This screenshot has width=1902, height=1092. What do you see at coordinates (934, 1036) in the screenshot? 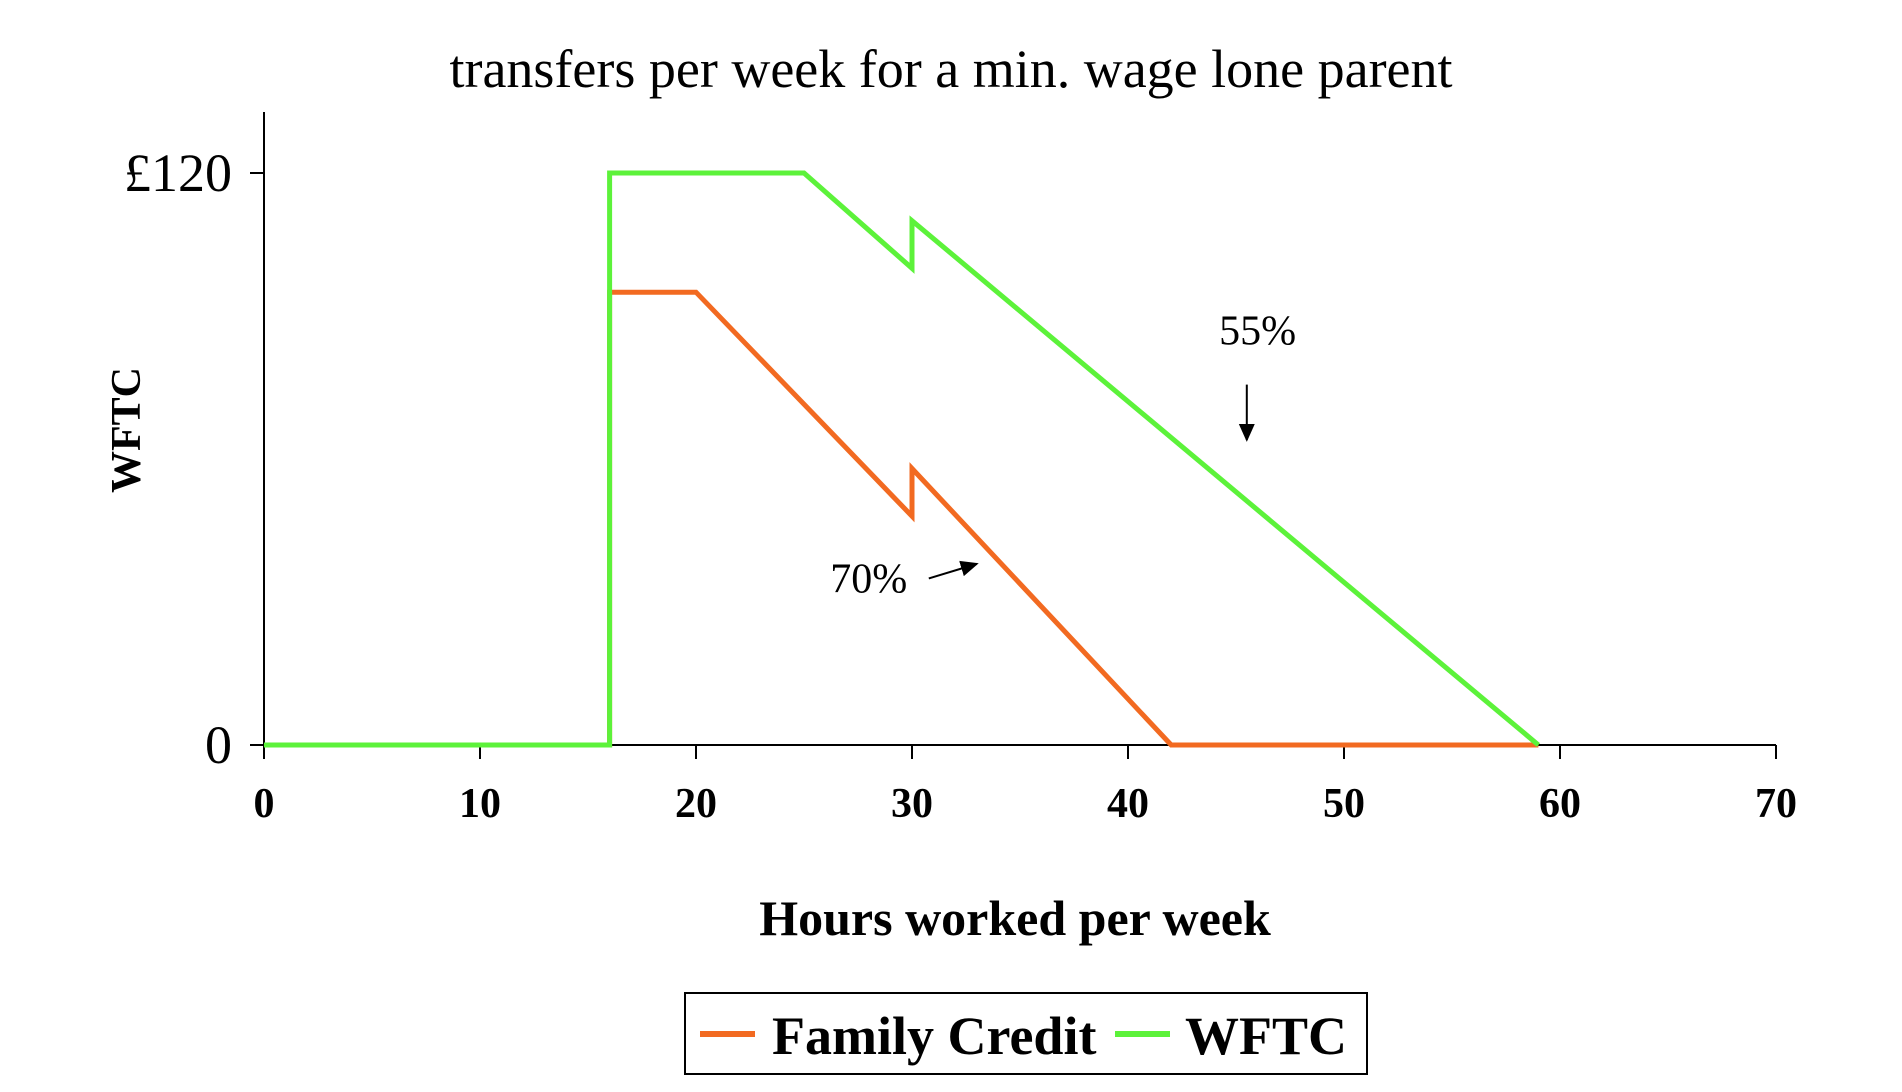
I see `legend-label-family-credit: Family Credit` at bounding box center [934, 1036].